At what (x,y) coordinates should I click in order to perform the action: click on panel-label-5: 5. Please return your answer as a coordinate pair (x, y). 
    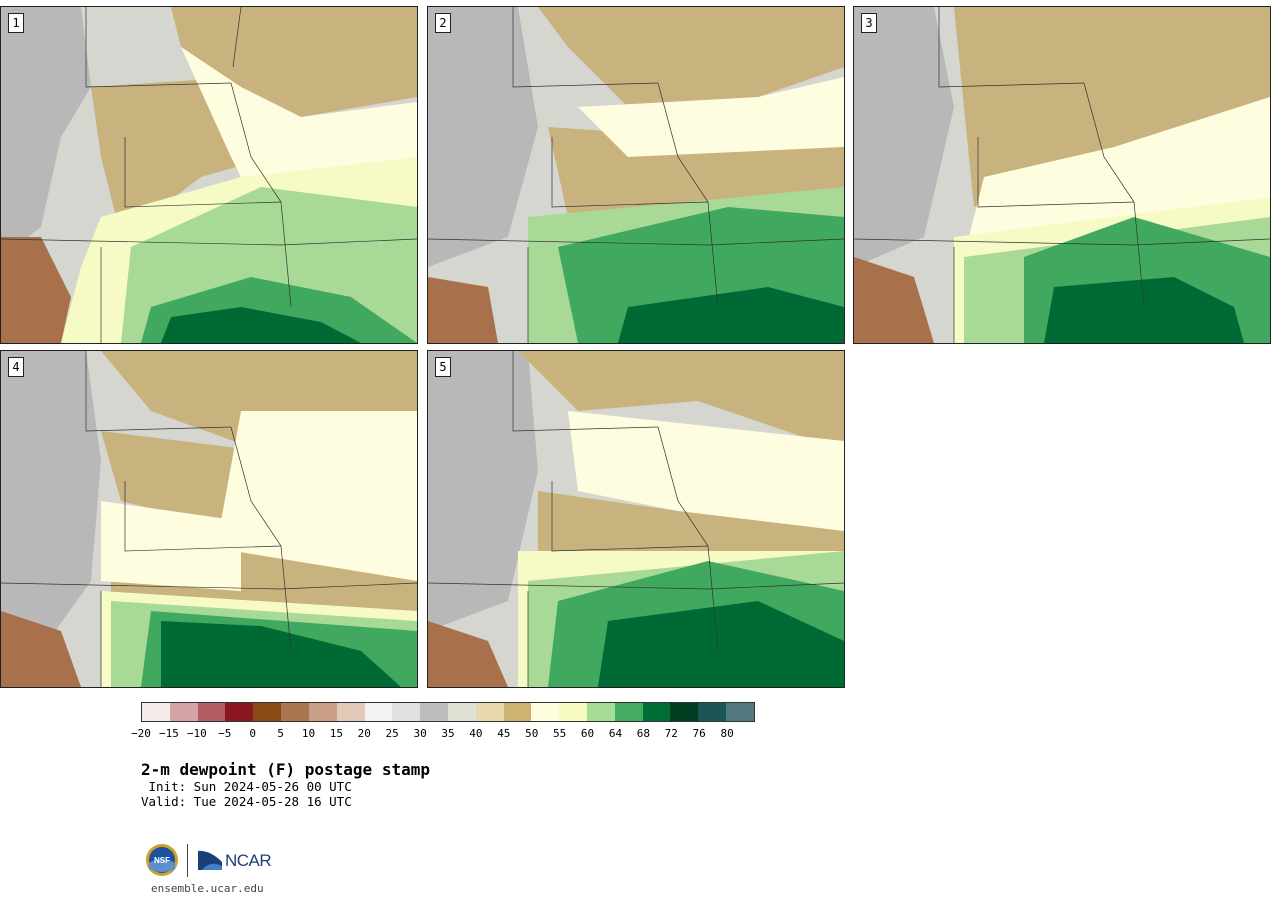
    Looking at the image, I should click on (443, 367).